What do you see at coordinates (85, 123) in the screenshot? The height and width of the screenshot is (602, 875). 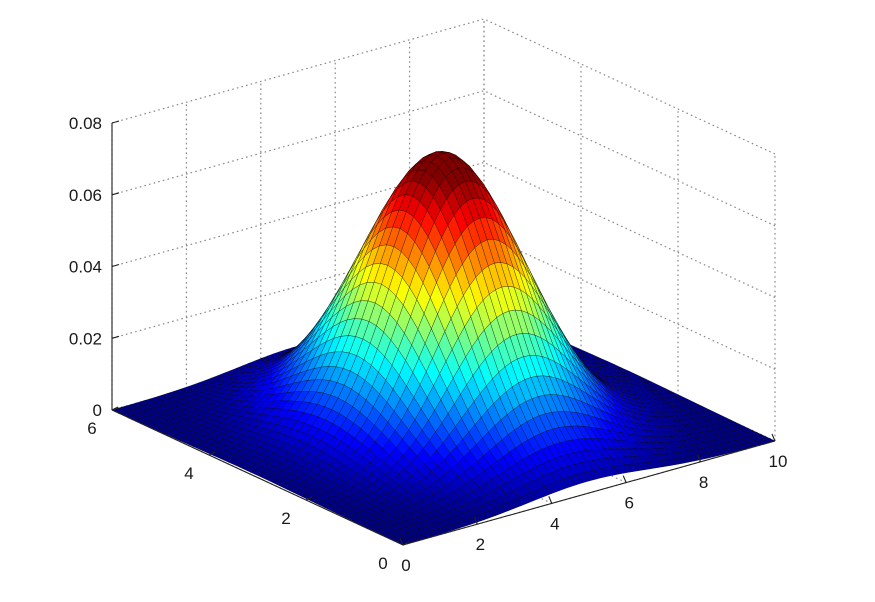 I see `z-tick-label: 0.08` at bounding box center [85, 123].